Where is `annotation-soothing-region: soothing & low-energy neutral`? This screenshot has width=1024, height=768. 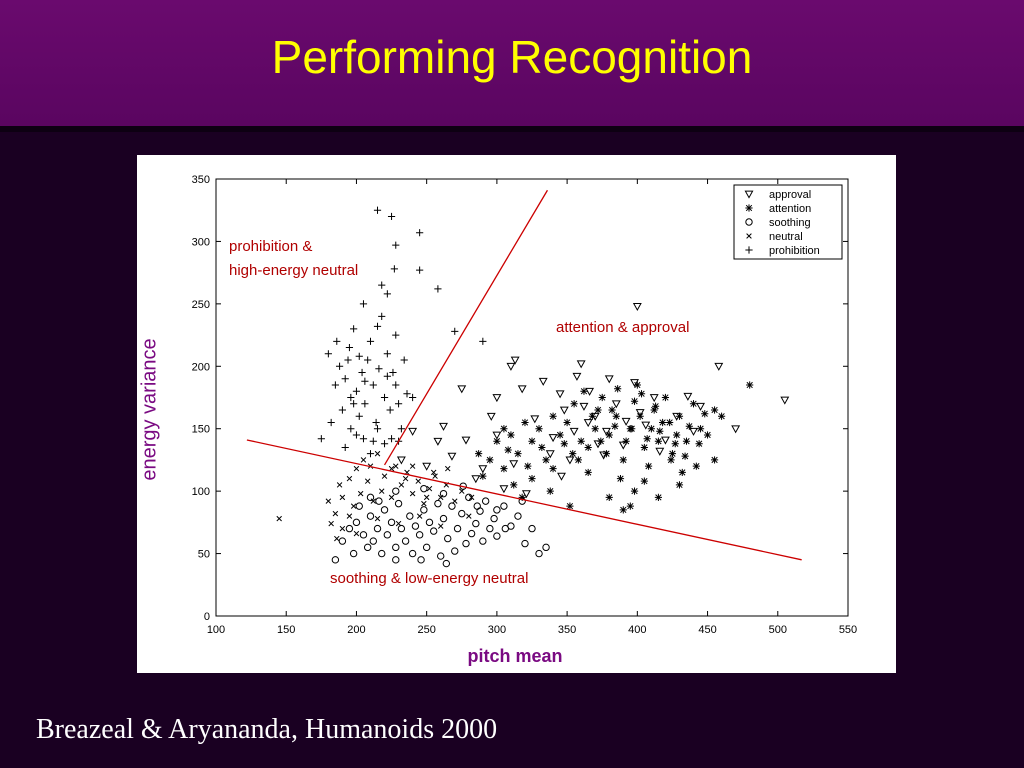
annotation-soothing-region: soothing & low-energy neutral is located at coordinates (429, 579).